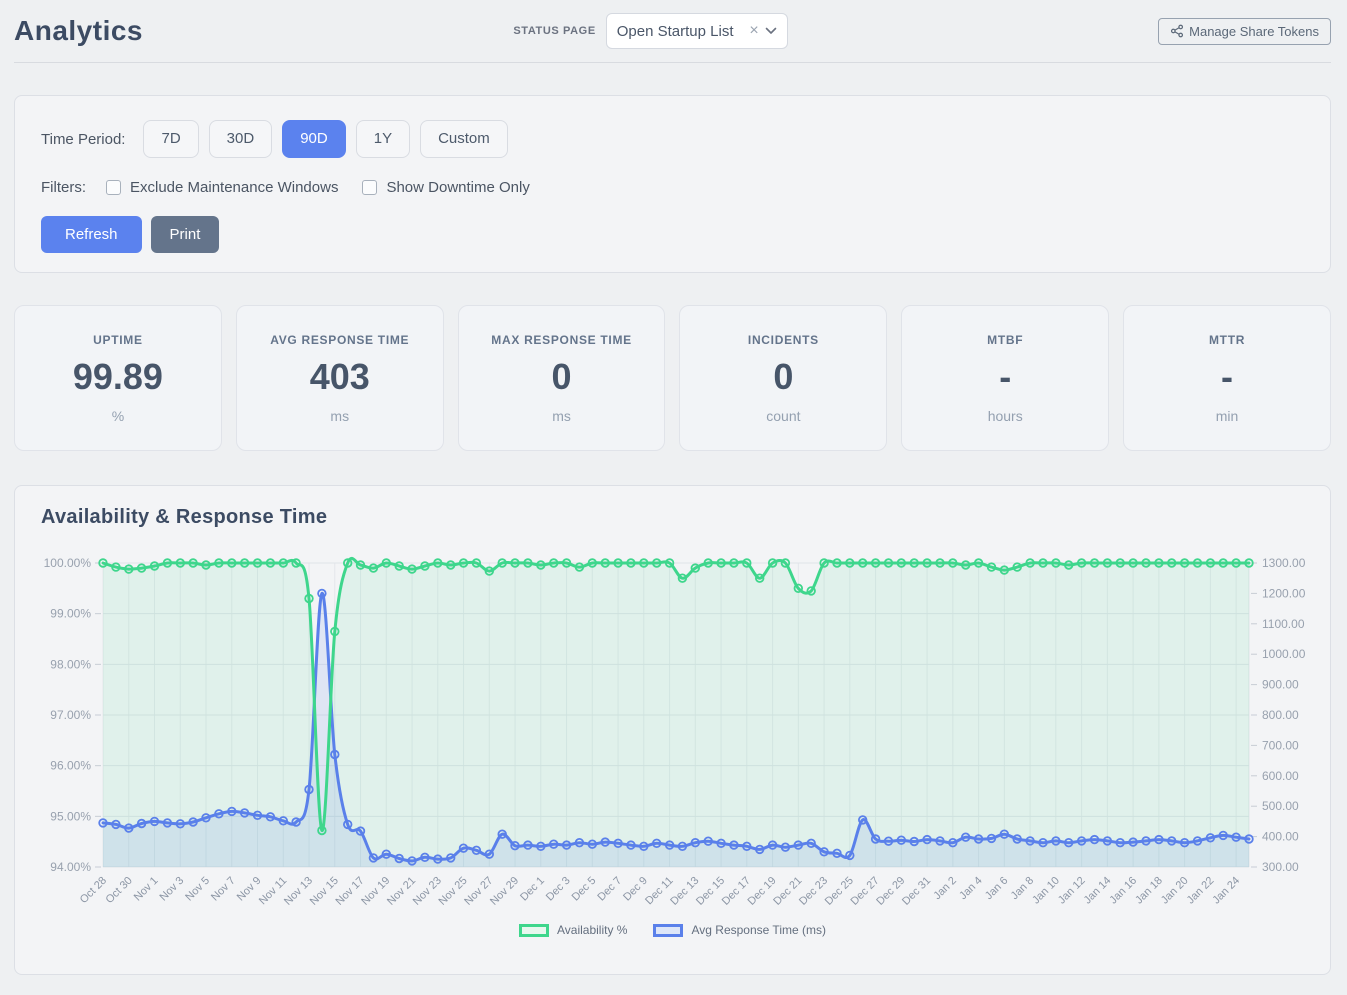 The height and width of the screenshot is (995, 1347). Describe the element at coordinates (783, 416) in the screenshot. I see `stat-card-unit: count` at that location.